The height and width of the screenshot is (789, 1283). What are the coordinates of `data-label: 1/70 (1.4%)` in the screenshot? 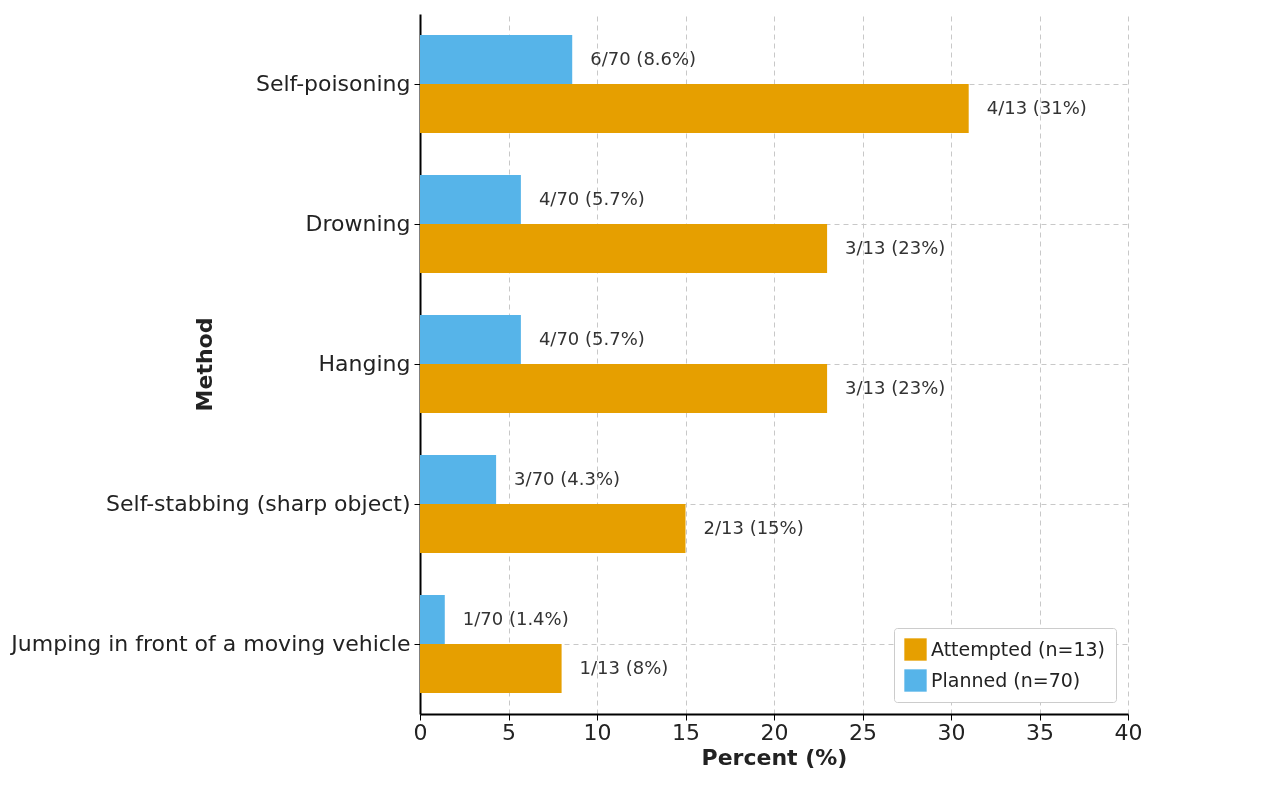 It's located at (515, 618).